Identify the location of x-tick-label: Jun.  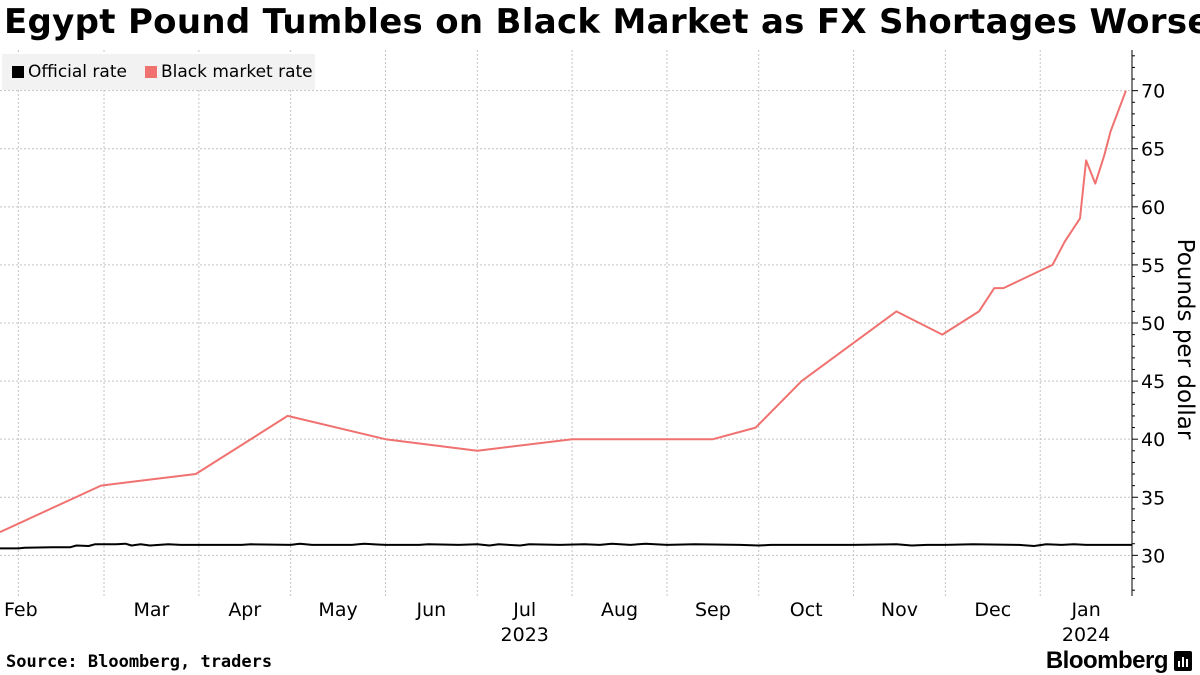
(431, 610).